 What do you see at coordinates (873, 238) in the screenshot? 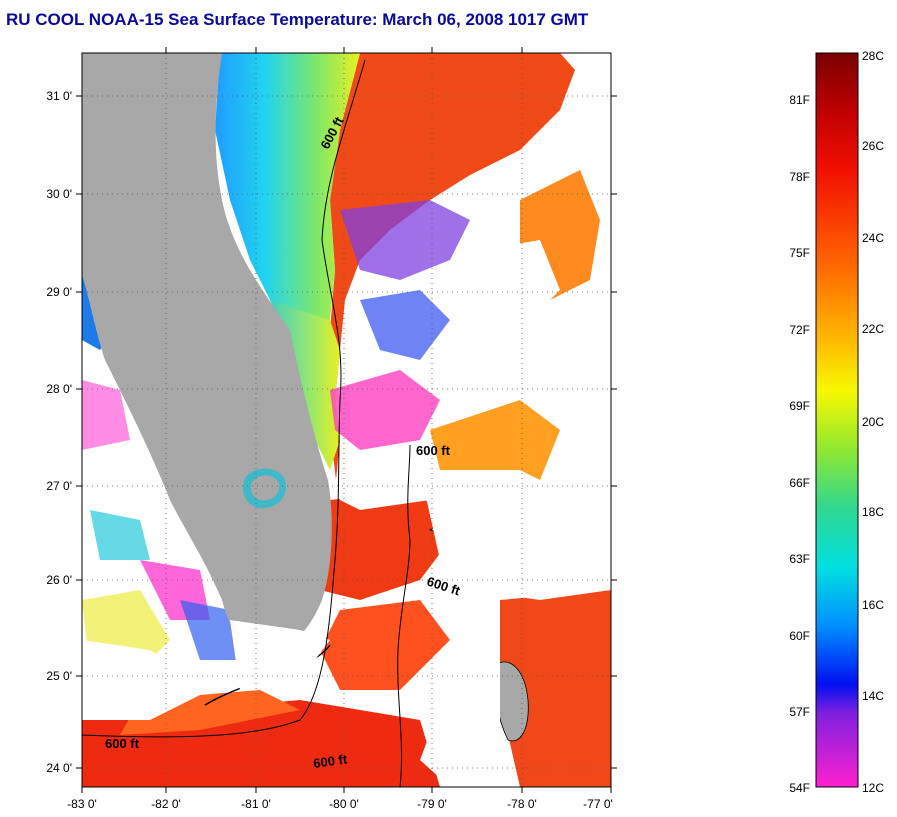
I see `colorbar-celsius-label: 24C` at bounding box center [873, 238].